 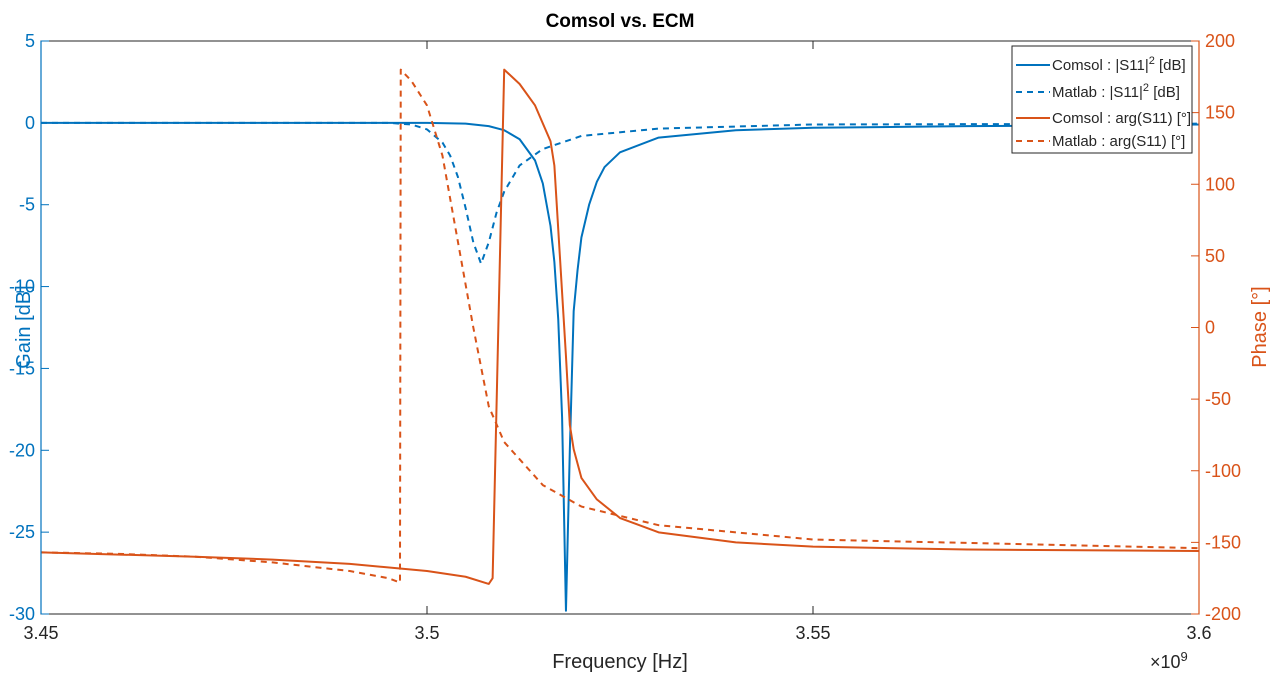 I want to click on y-axis-left-label: Gain [dB], so click(x=24, y=326).